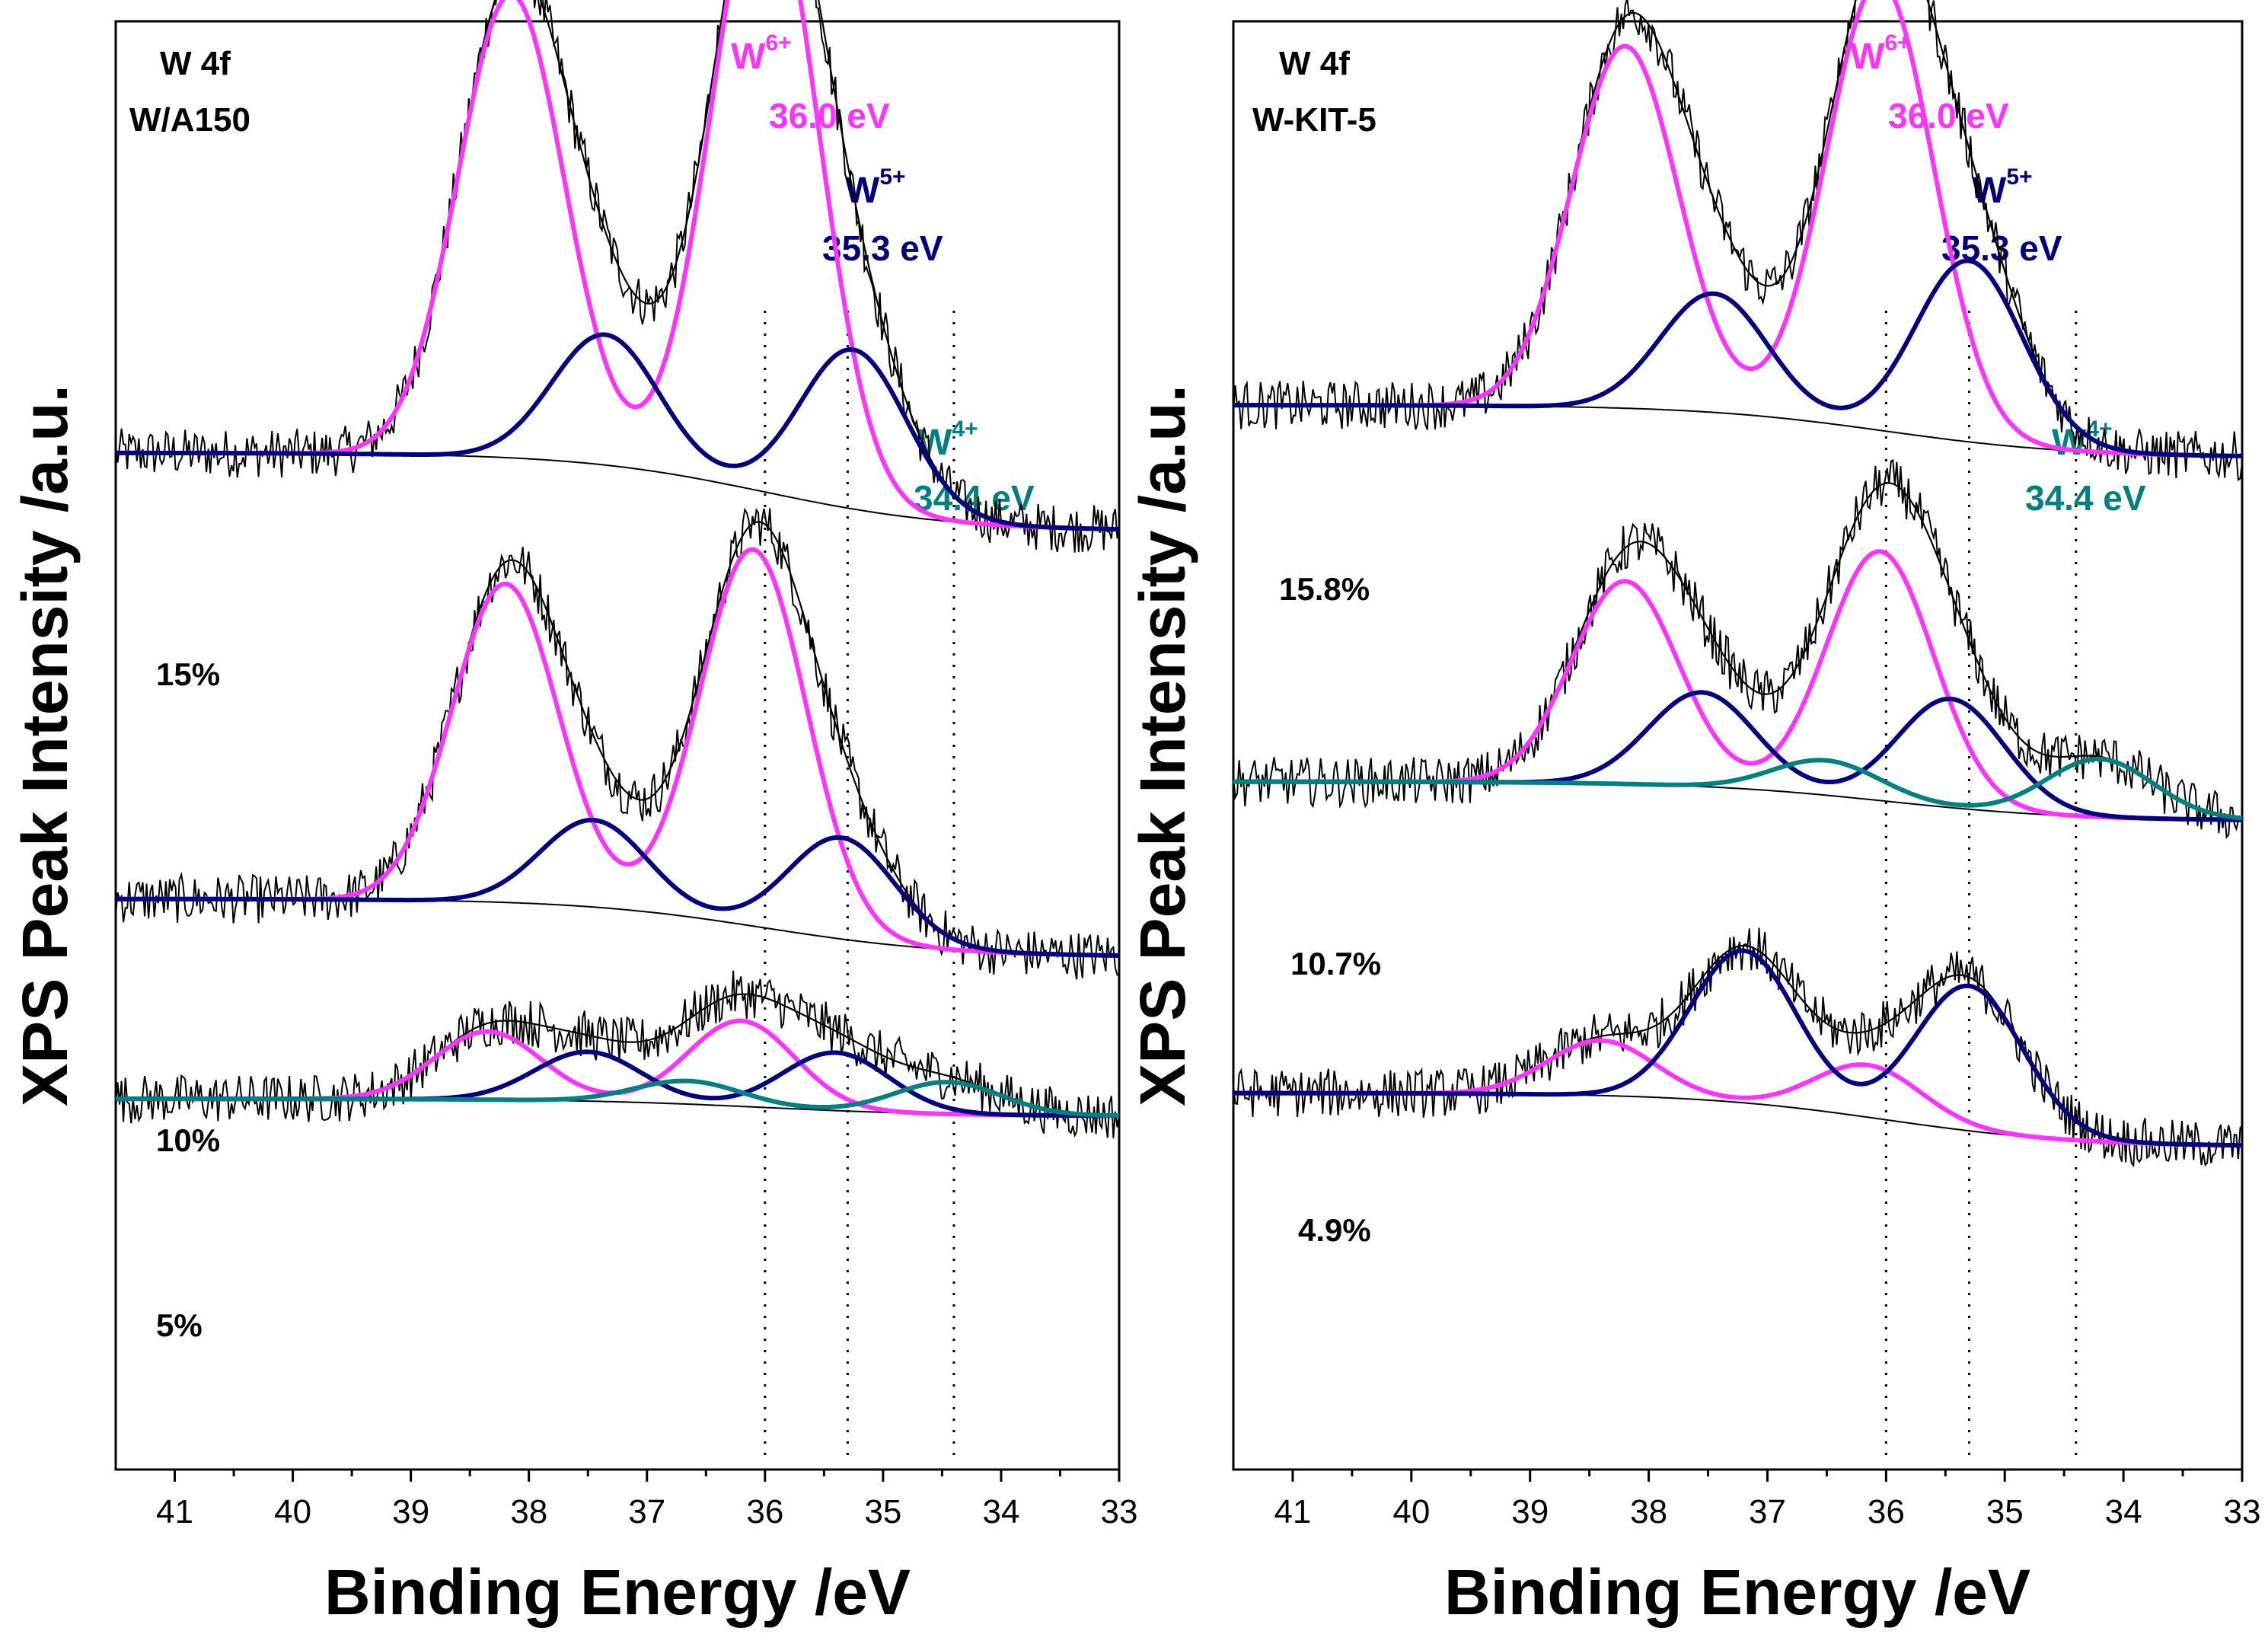  What do you see at coordinates (1314, 120) in the screenshot?
I see `sample-title: W-KIT-5` at bounding box center [1314, 120].